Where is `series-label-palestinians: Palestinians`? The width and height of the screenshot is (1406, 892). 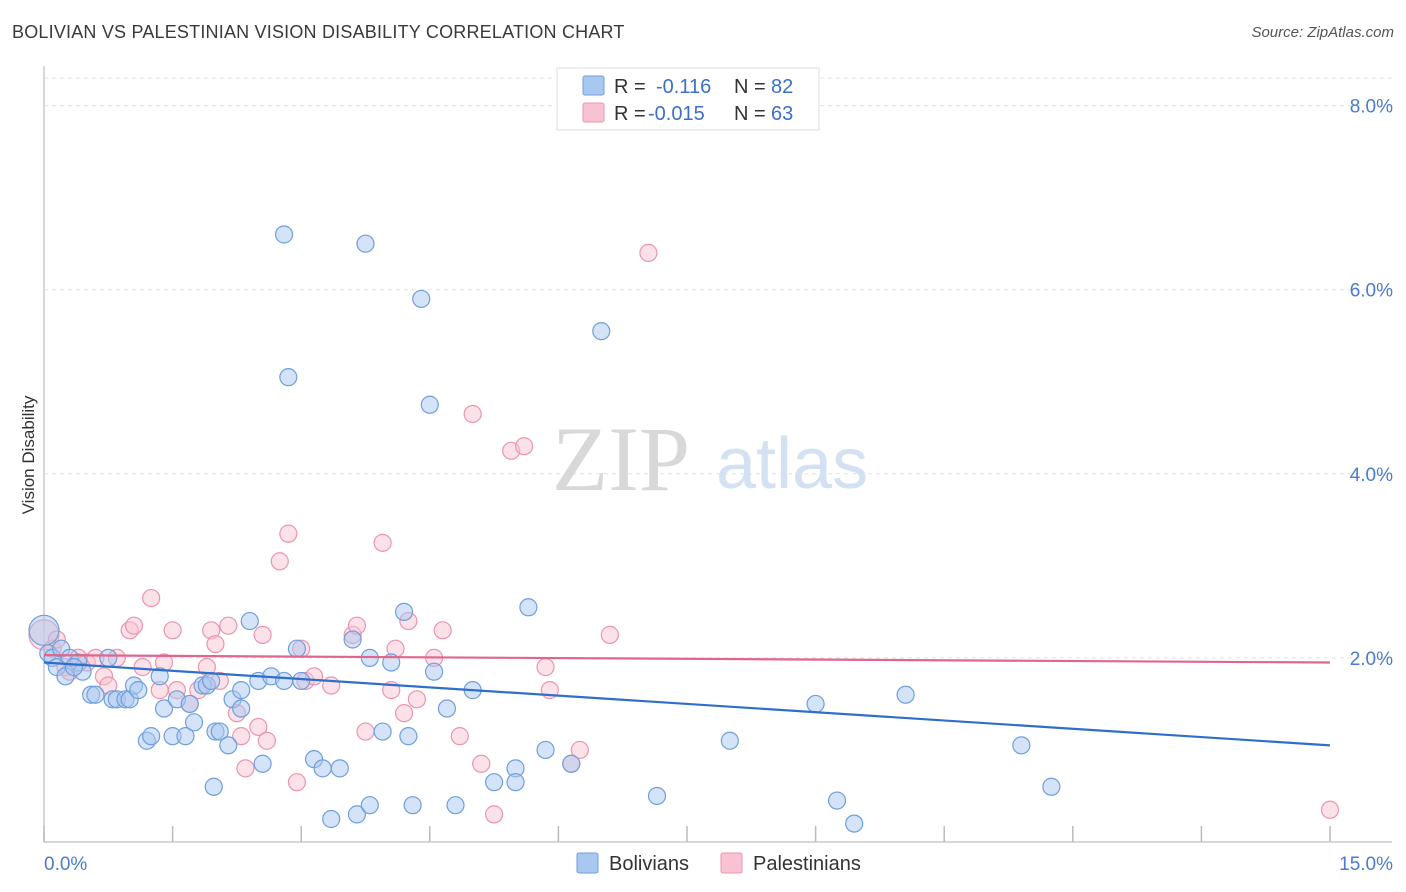
series-label-palestinians: Palestinians is located at coordinates (807, 864).